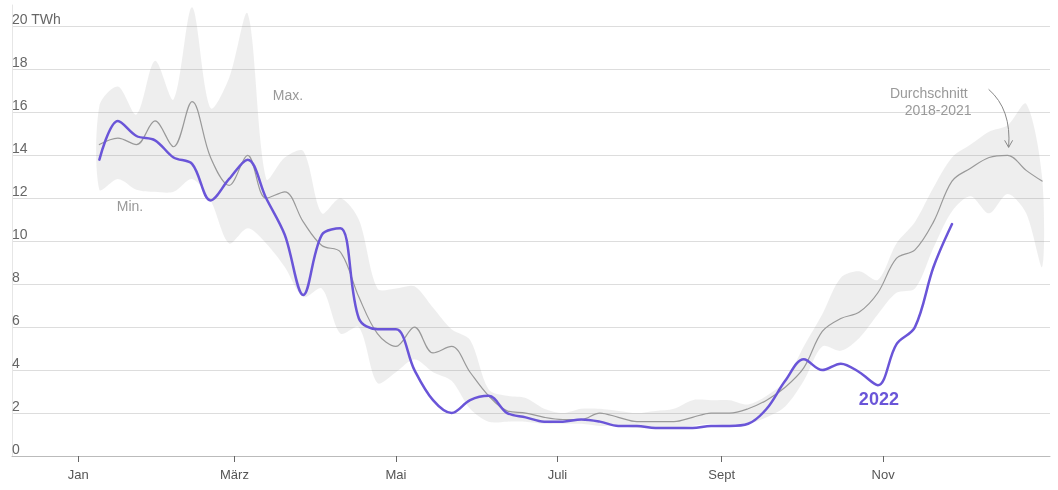  I want to click on x-tick-label: Juli, so click(557, 474).